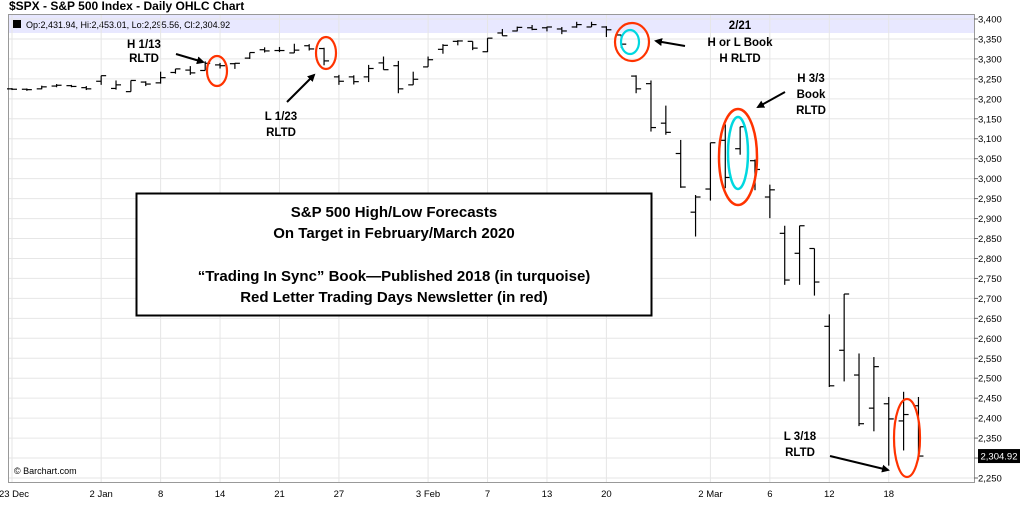  What do you see at coordinates (990, 239) in the screenshot?
I see `y-tick-label: 2,850` at bounding box center [990, 239].